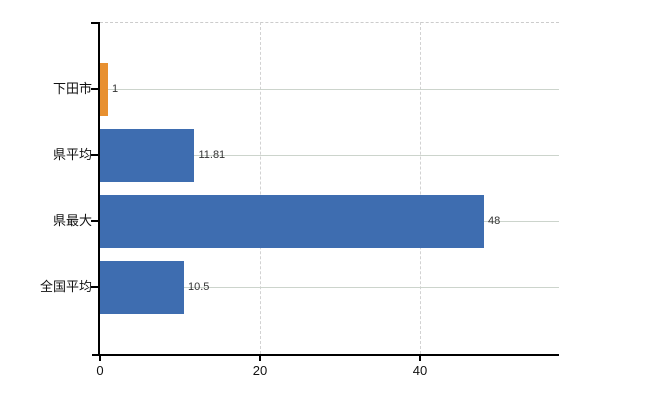 The width and height of the screenshot is (650, 400). I want to click on bar-value-label: 48, so click(494, 221).